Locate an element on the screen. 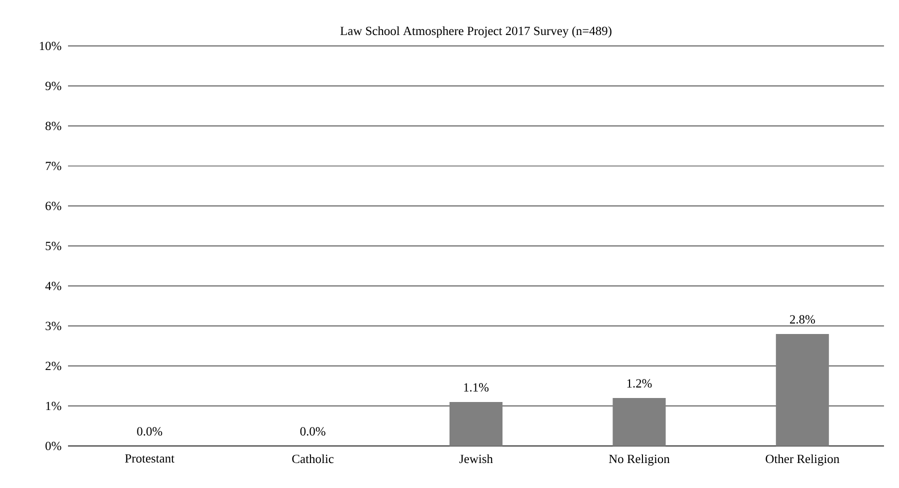 Image resolution: width=899 pixels, height=488 pixels. y-tick-label: 7% is located at coordinates (54, 166).